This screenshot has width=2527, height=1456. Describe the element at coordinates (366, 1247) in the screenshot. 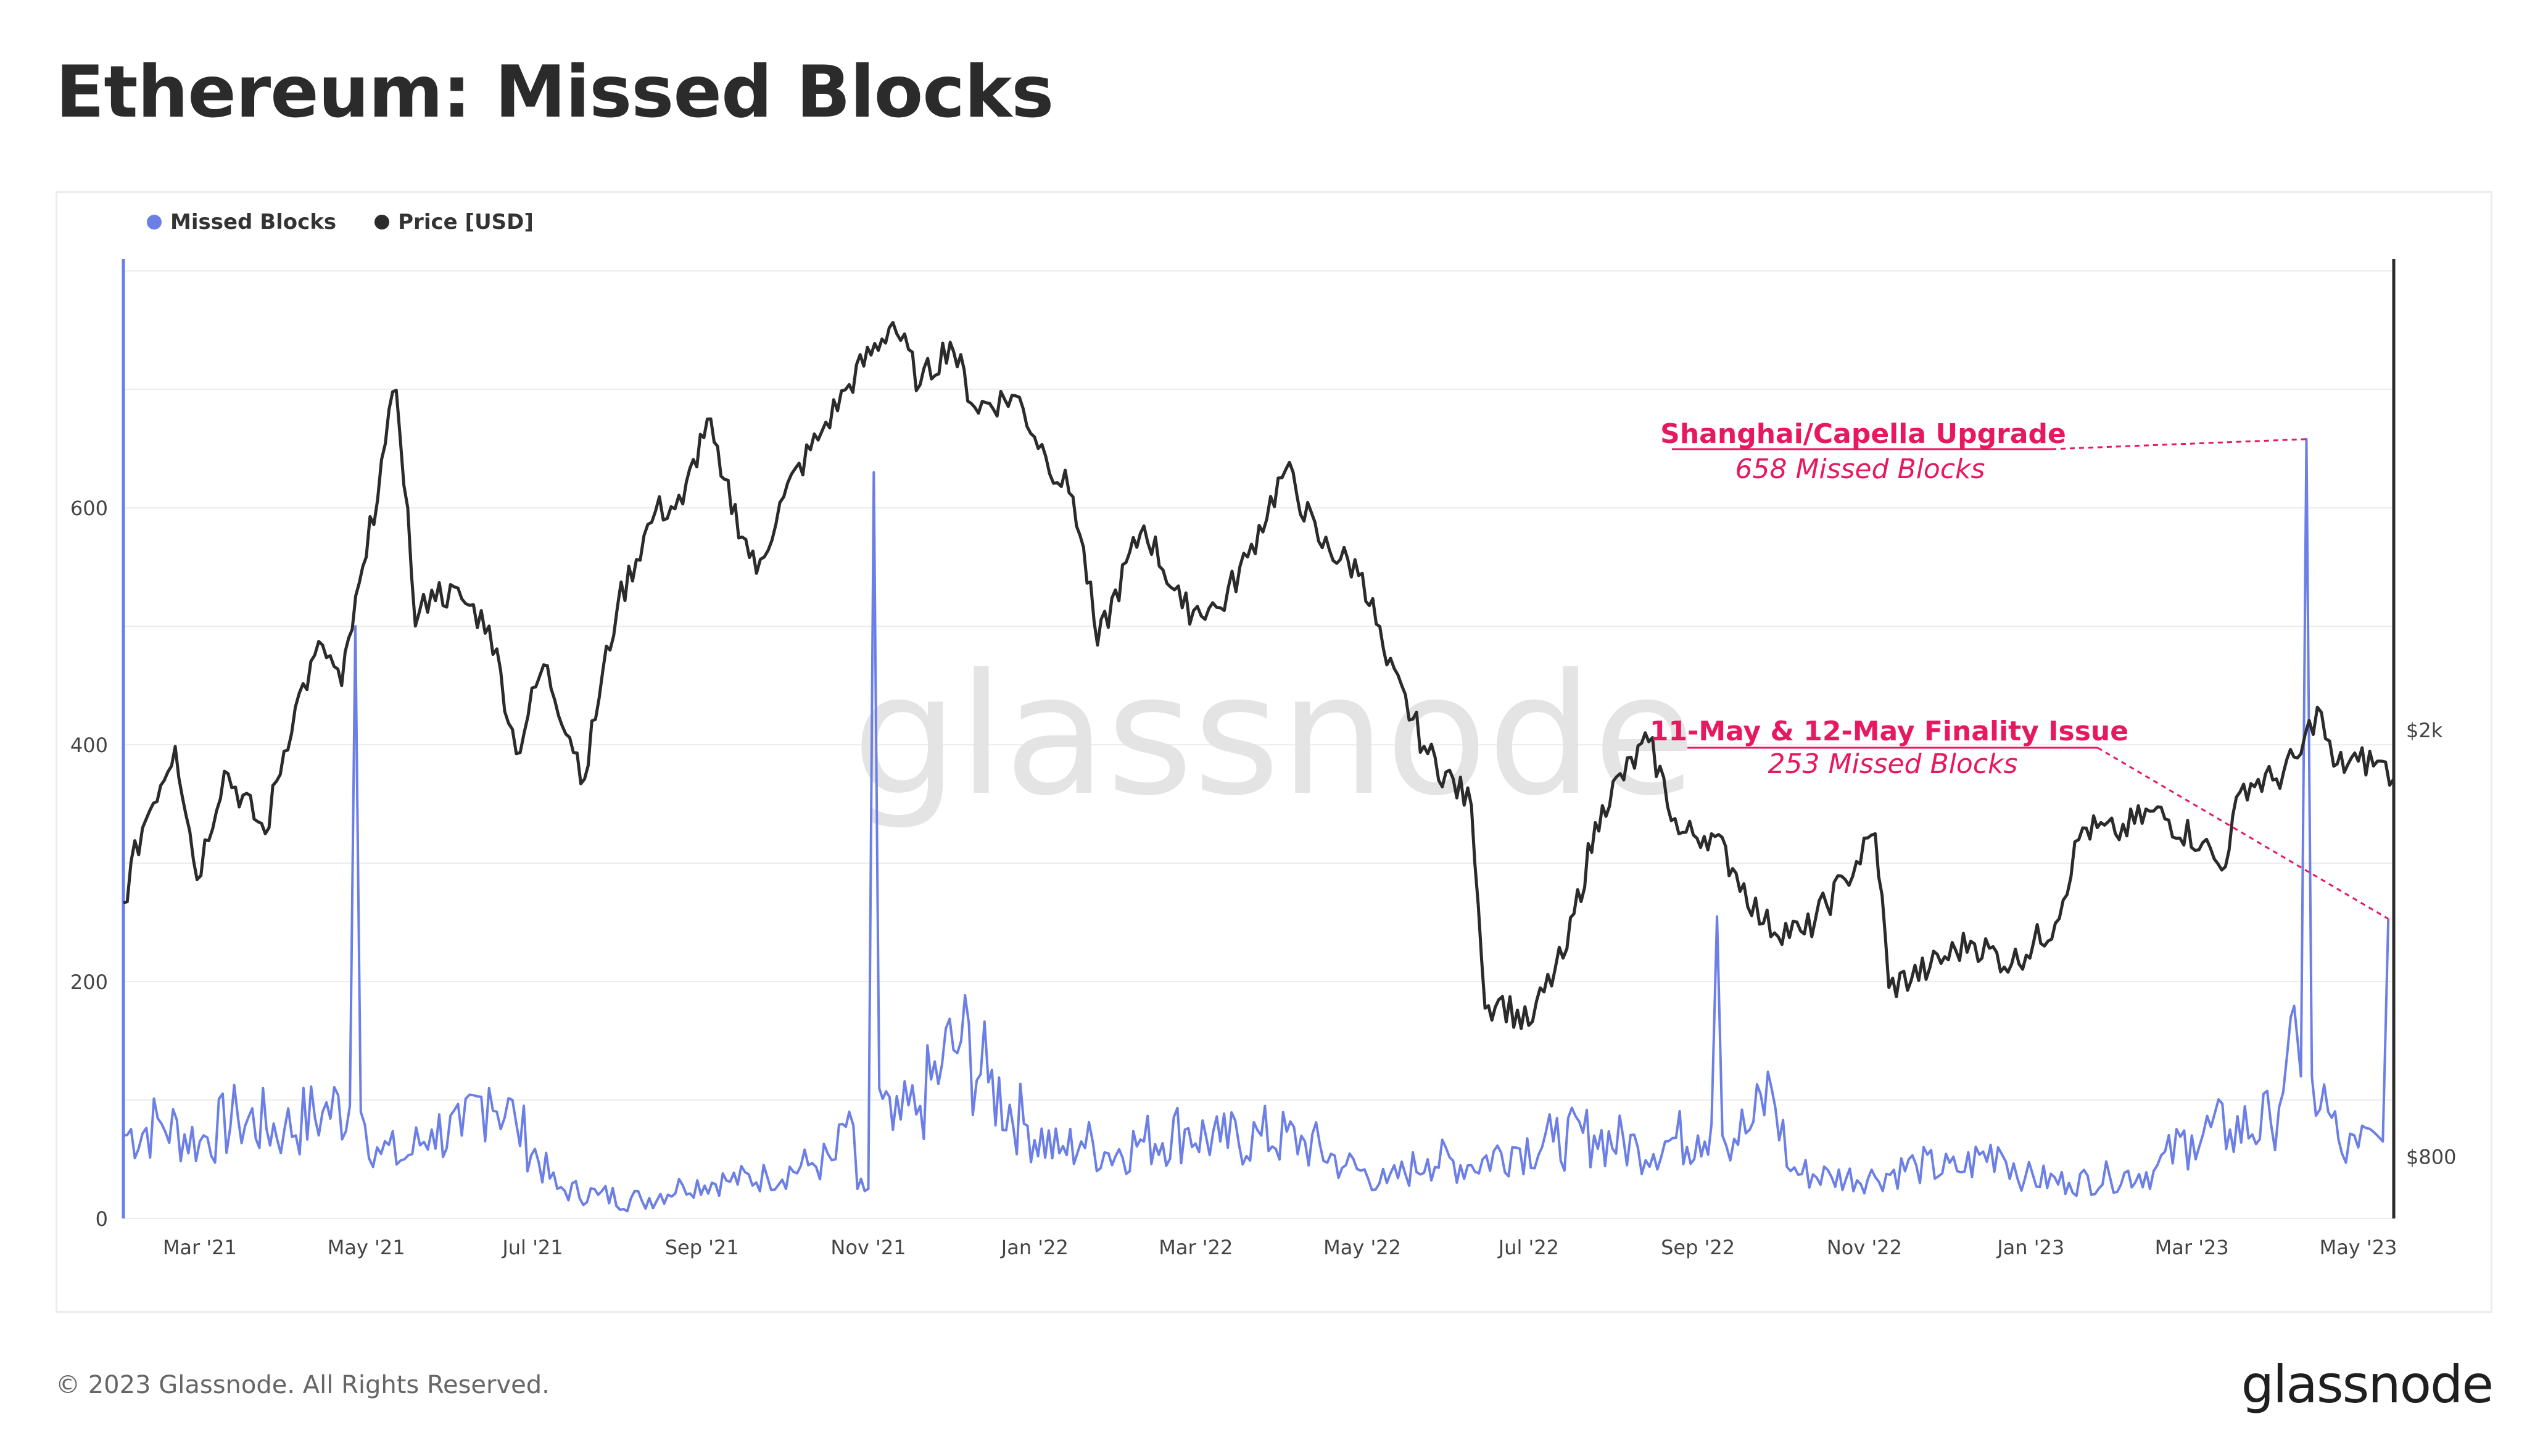

I see `x-tick-label: May '21` at that location.